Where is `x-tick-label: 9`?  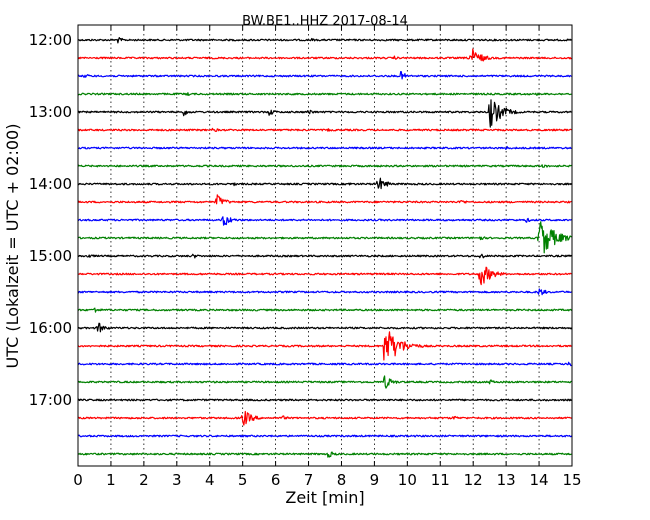 x-tick-label: 9 is located at coordinates (375, 480).